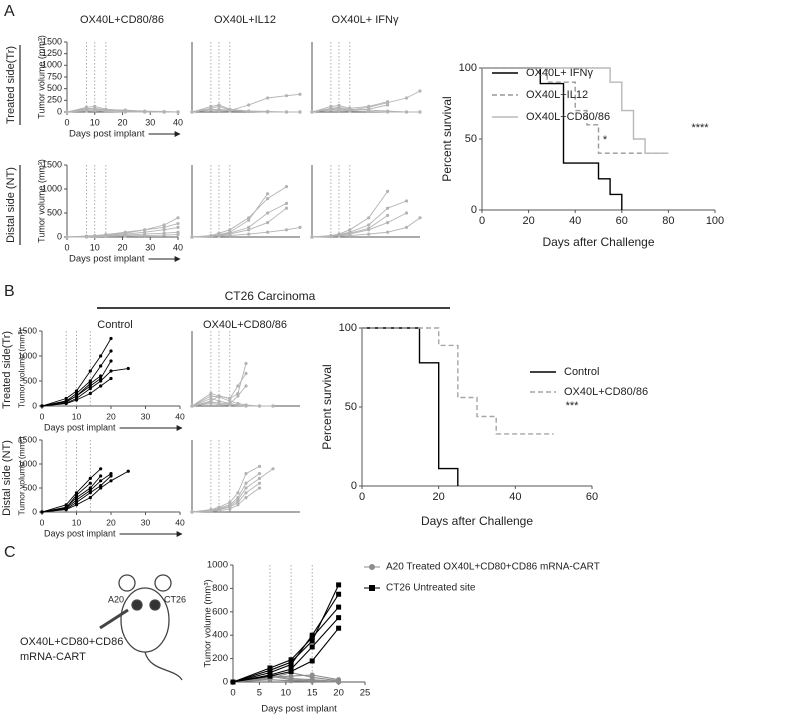 The height and width of the screenshot is (717, 800). Describe the element at coordinates (53, 657) in the screenshot. I see `cartoon-label: mRNA-CART` at that location.